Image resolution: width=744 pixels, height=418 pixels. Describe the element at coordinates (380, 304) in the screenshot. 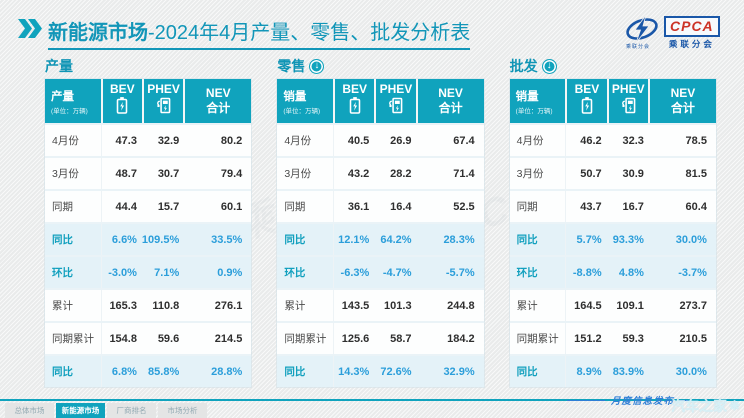

I see `table-row: 累计 143.5 101.3 244.8` at that location.